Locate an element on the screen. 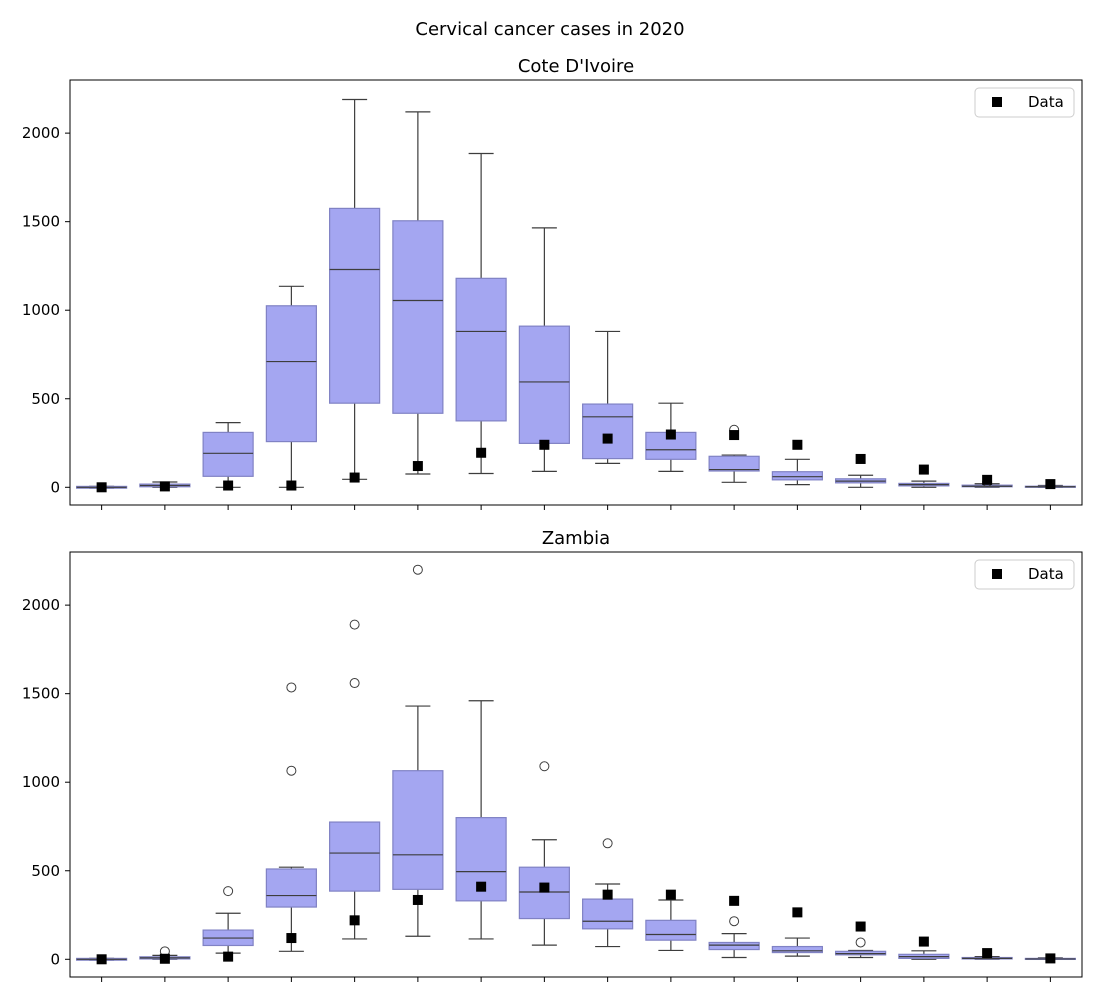 This screenshot has width=1100, height=1000. y-tick-label: 500 is located at coordinates (45, 399).